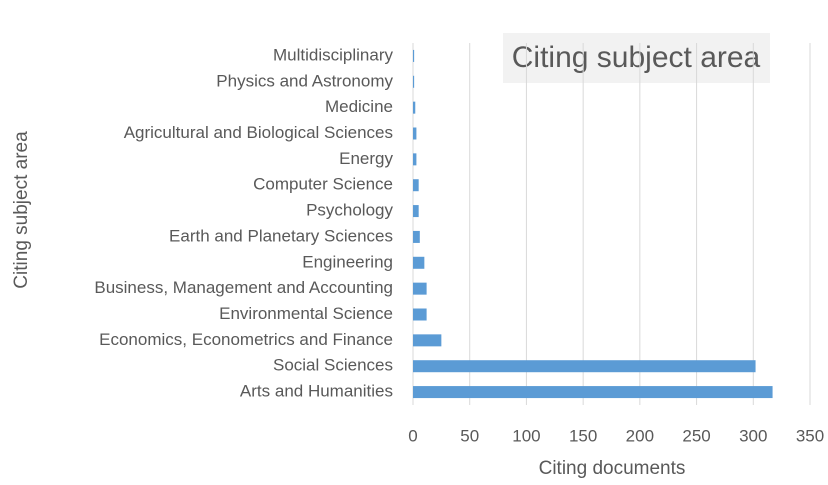 The height and width of the screenshot is (485, 828). Describe the element at coordinates (810, 435) in the screenshot. I see `x-tick-label: 350` at that location.